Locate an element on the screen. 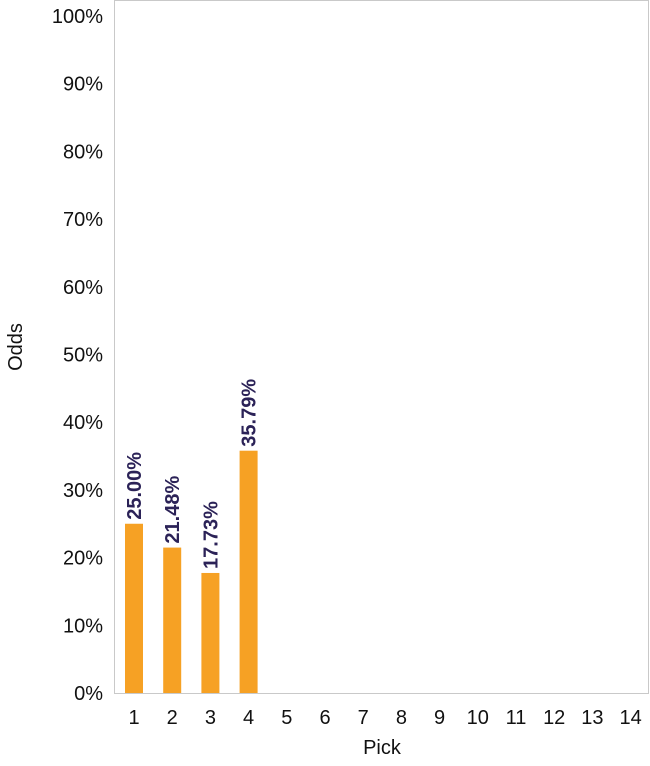 The image size is (650, 766). x-tick-label: 4 is located at coordinates (248, 718).